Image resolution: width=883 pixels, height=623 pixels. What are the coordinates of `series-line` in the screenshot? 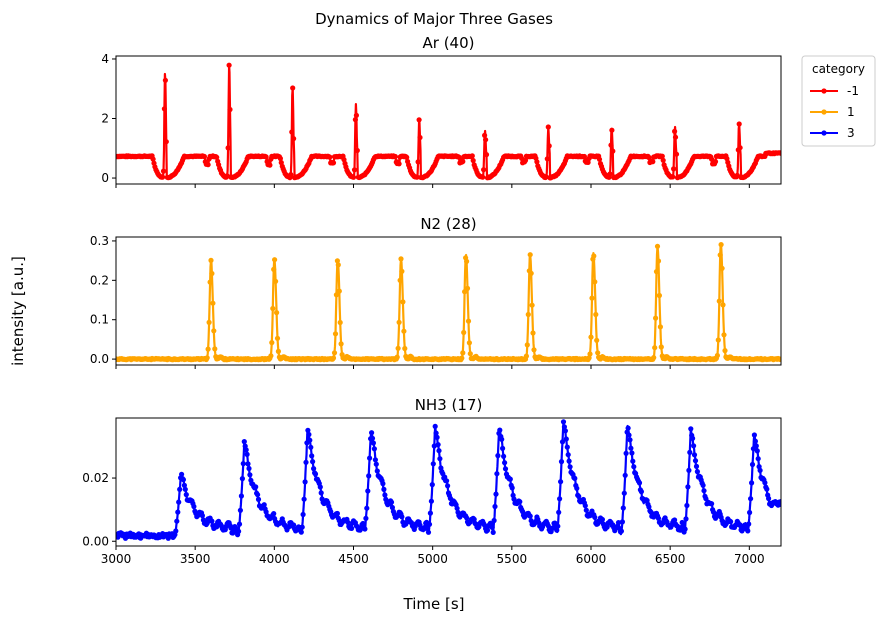 It's located at (448, 301).